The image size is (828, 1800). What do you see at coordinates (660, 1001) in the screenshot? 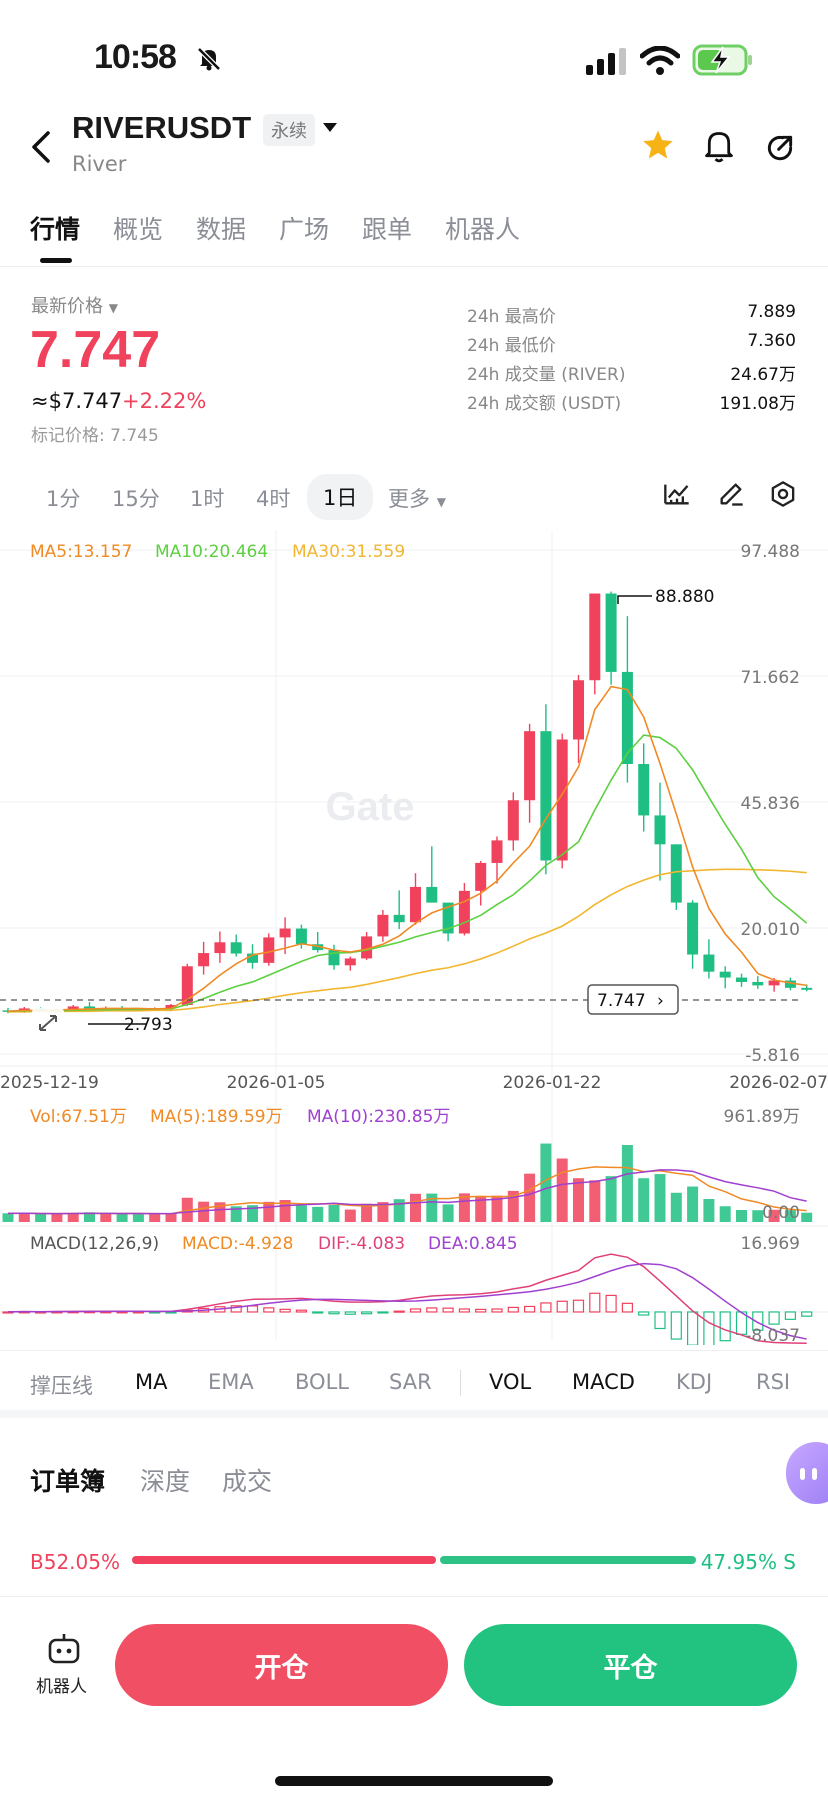
I see `last-price-tag-chevron-icon: ›` at bounding box center [660, 1001].